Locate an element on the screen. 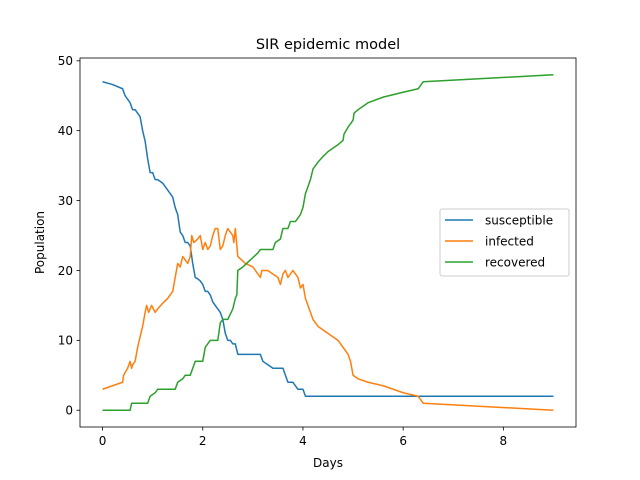 This screenshot has width=640, height=480. x-tick-label: 0 is located at coordinates (103, 441).